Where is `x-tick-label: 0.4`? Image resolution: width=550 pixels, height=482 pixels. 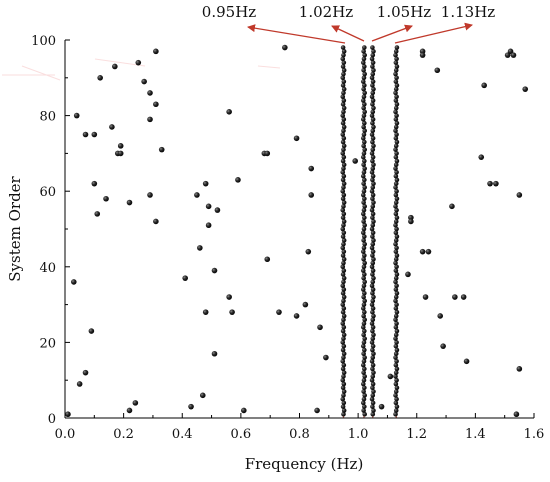
x-tick-label: 0.4 is located at coordinates (182, 434).